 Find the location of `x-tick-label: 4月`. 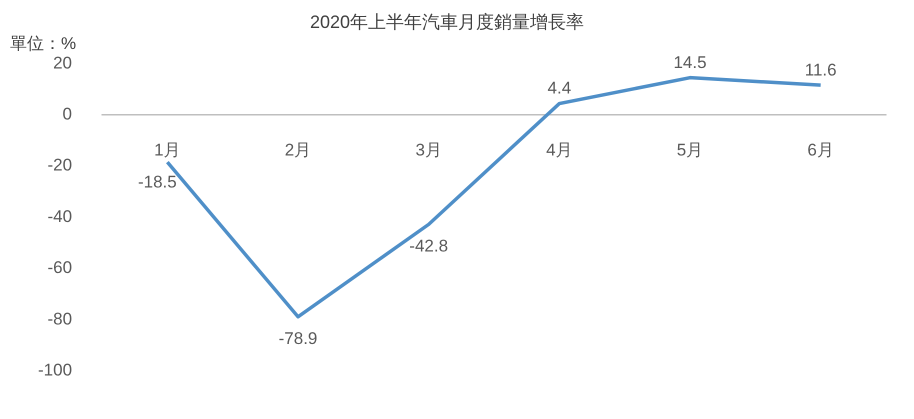

x-tick-label: 4月 is located at coordinates (559, 150).